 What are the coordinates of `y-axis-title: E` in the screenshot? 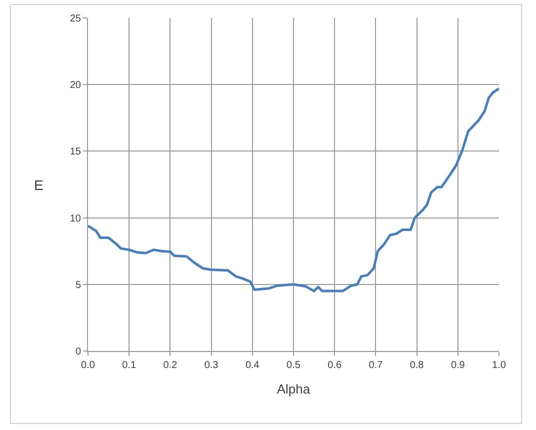 It's located at (39, 185).